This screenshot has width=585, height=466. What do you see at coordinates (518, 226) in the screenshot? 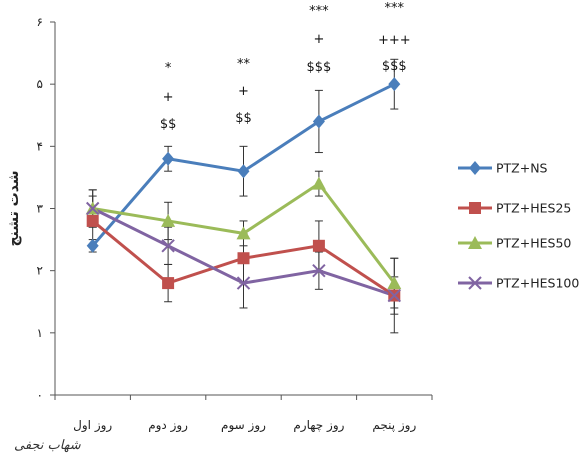
I see `legend: PTZ+NS PTZ+HES25 PTZ+HES50 PTZ+HES100` at bounding box center [518, 226].